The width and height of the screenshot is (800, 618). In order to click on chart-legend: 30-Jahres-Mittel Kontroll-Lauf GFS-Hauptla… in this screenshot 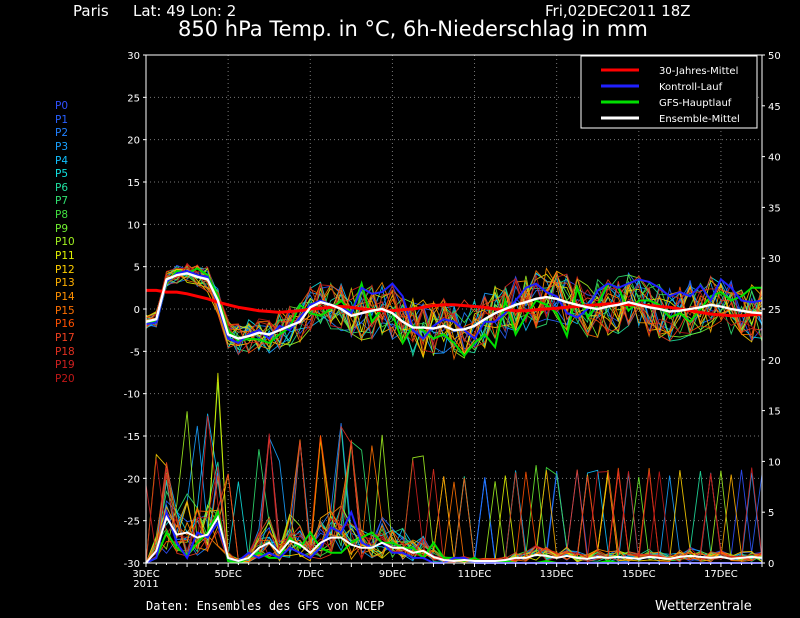, I will do `click(669, 92)`.